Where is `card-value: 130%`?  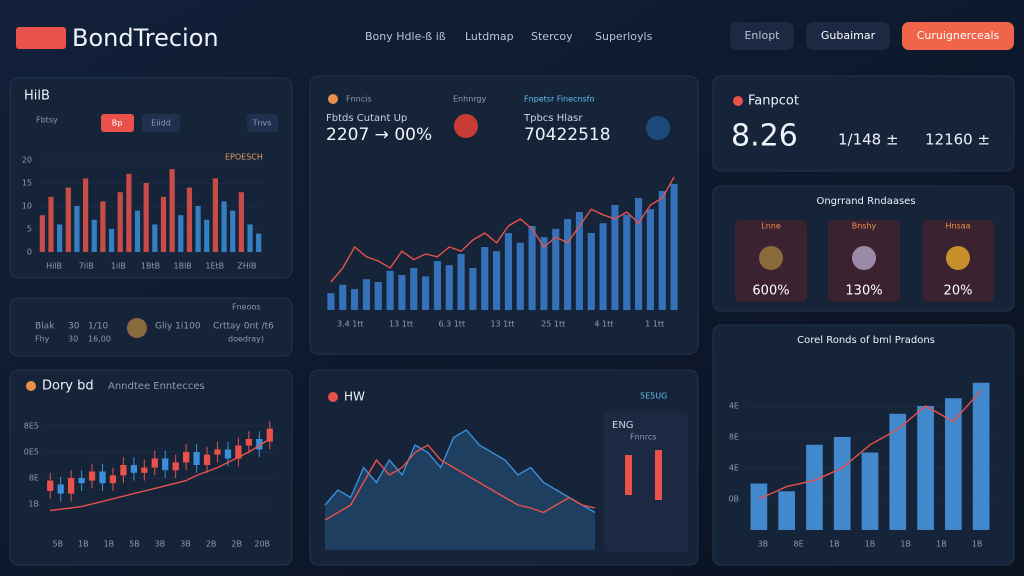
card-value: 130% is located at coordinates (863, 291).